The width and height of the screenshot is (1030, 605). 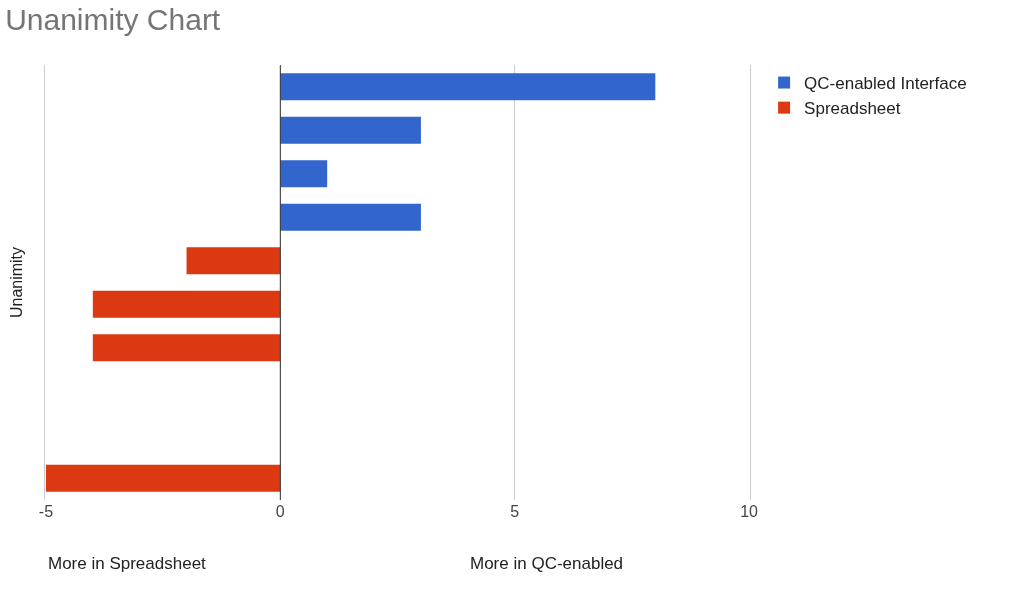 What do you see at coordinates (515, 511) in the screenshot?
I see `x-tick-label: 5` at bounding box center [515, 511].